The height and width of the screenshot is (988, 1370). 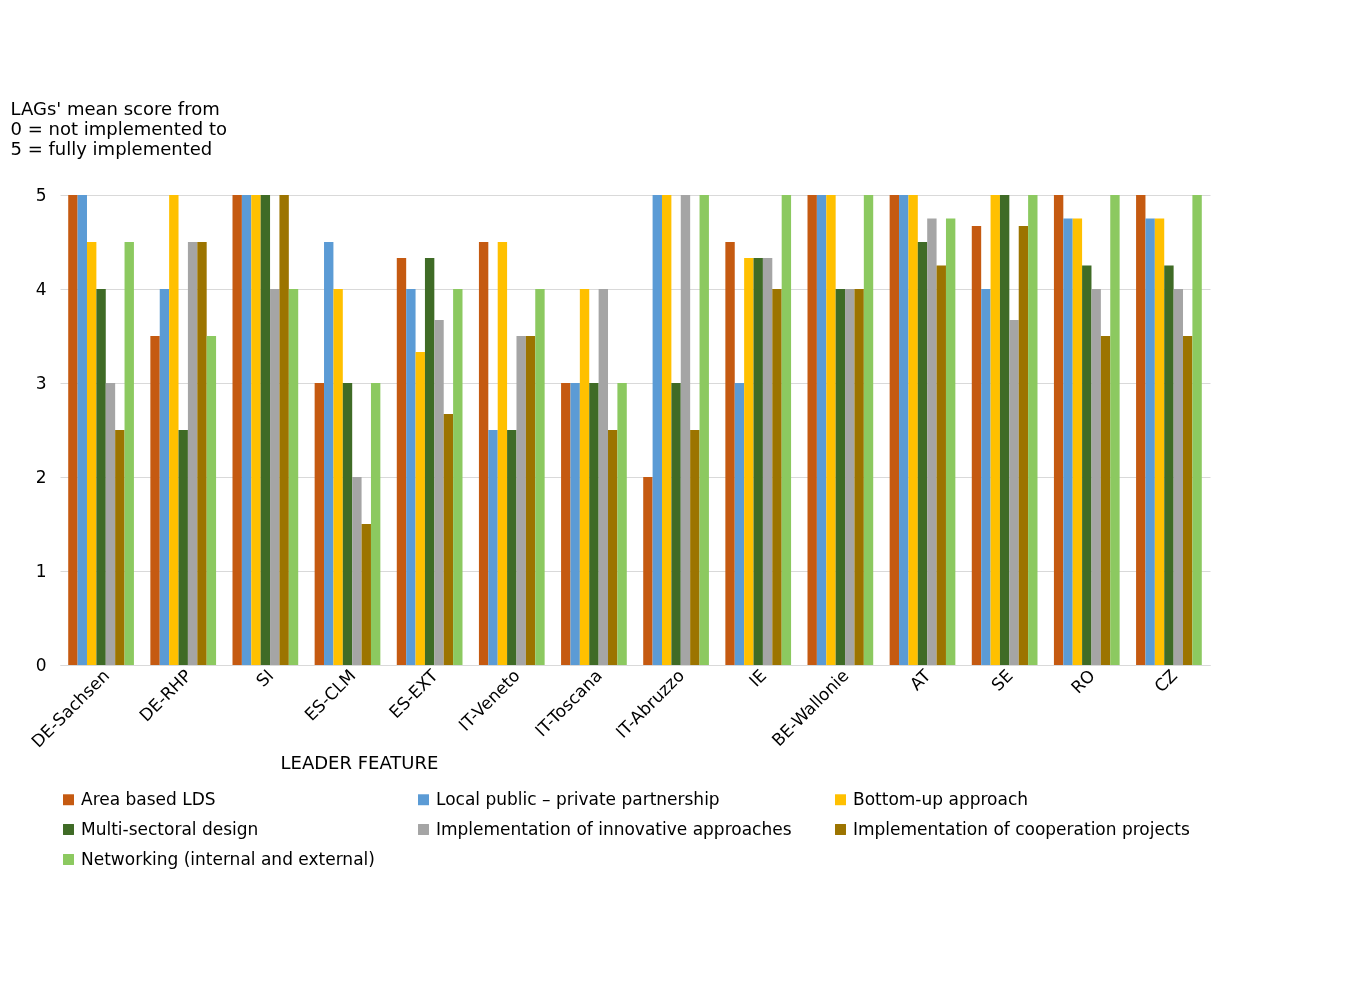 What do you see at coordinates (1082, 681) in the screenshot?
I see `x-tick-label: RO` at bounding box center [1082, 681].